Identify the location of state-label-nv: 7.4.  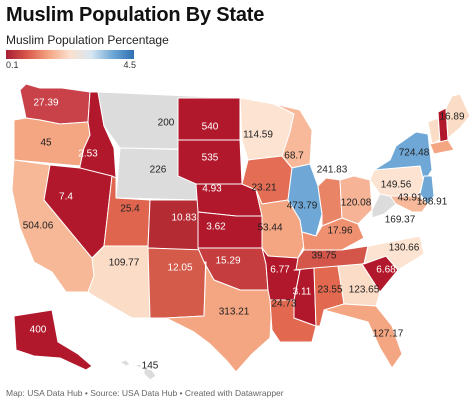
(66, 197).